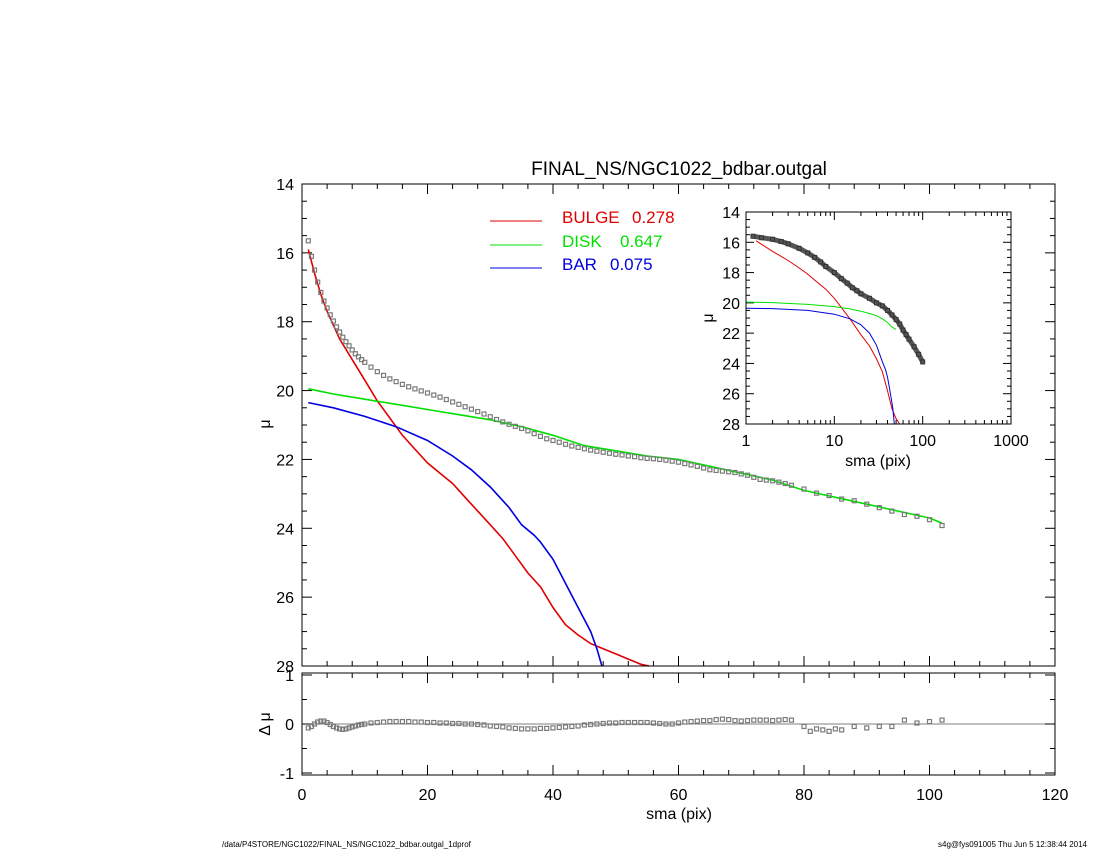 This screenshot has width=1100, height=850. What do you see at coordinates (746, 441) in the screenshot?
I see `inset-x-tick-label: 1` at bounding box center [746, 441].